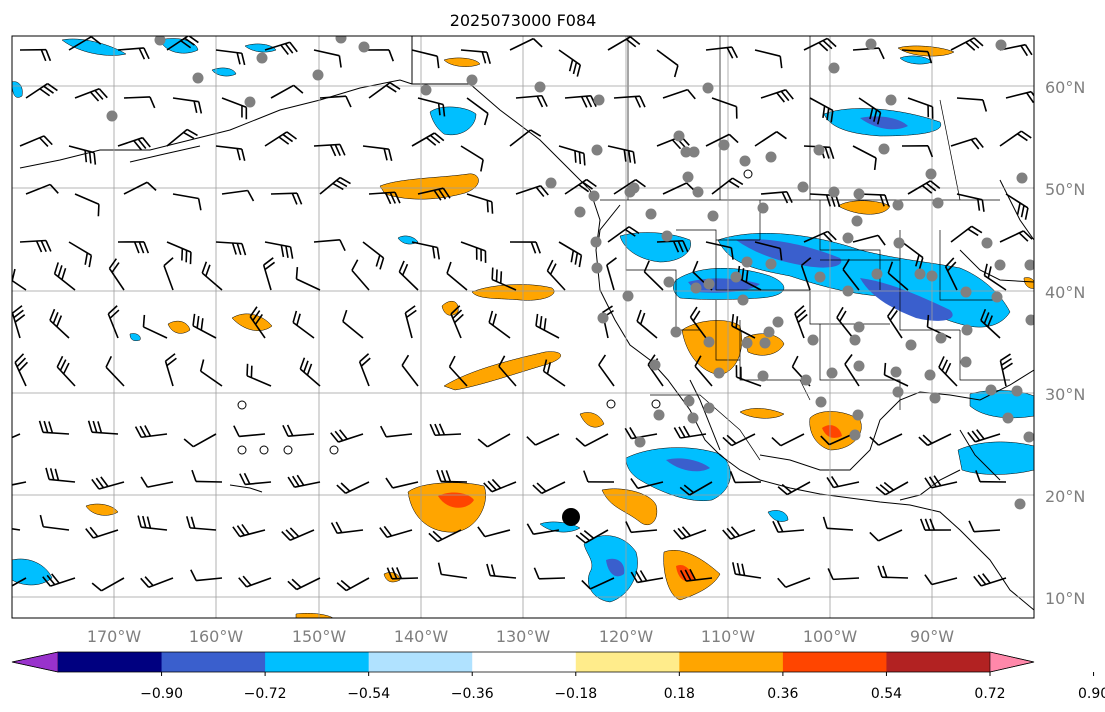  Describe the element at coordinates (782, 694) in the screenshot. I see `colorbar-label: 0.36` at that location.